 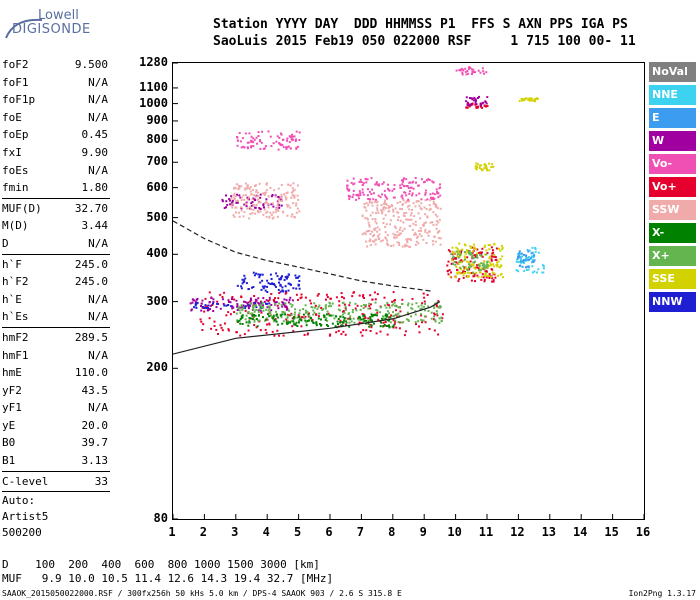 I want to click on param-row: foF1p N/A, so click(x=56, y=100).